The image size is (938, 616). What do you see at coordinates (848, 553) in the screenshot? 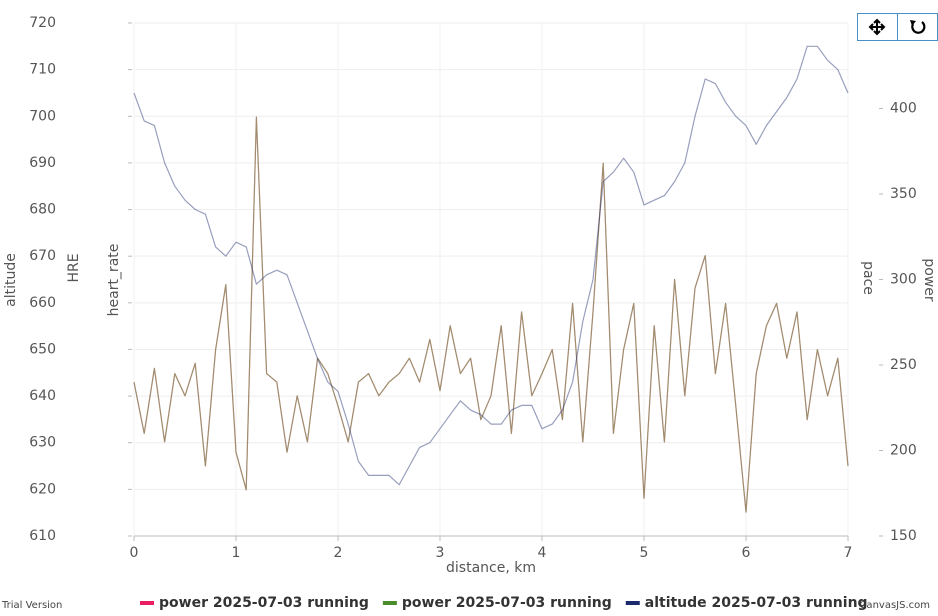
I see `x-tick-label: 7` at bounding box center [848, 553].